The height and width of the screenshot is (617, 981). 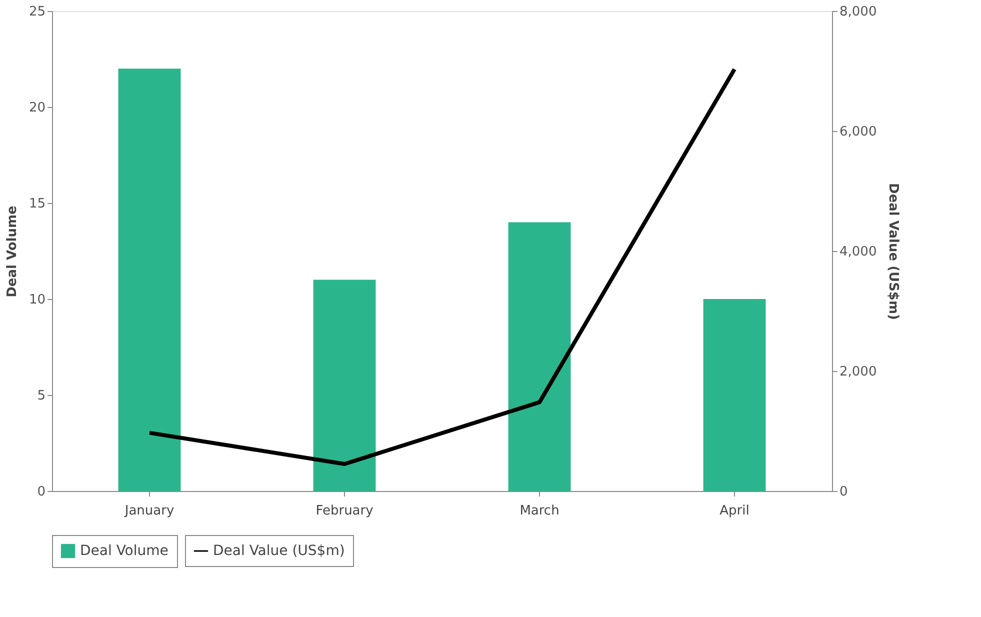 I want to click on x-tick-label: April, so click(x=735, y=511).